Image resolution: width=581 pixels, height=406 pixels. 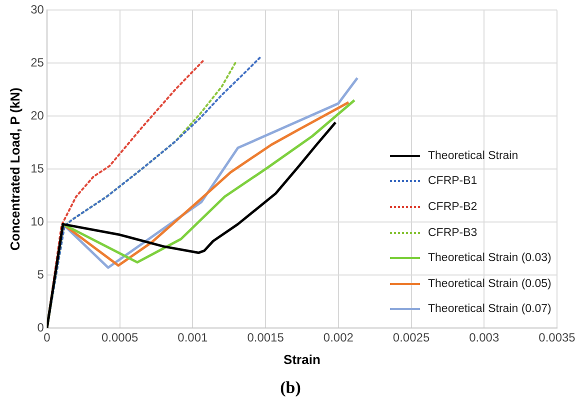 I want to click on x-tick-label: 0.0015, so click(x=265, y=337).